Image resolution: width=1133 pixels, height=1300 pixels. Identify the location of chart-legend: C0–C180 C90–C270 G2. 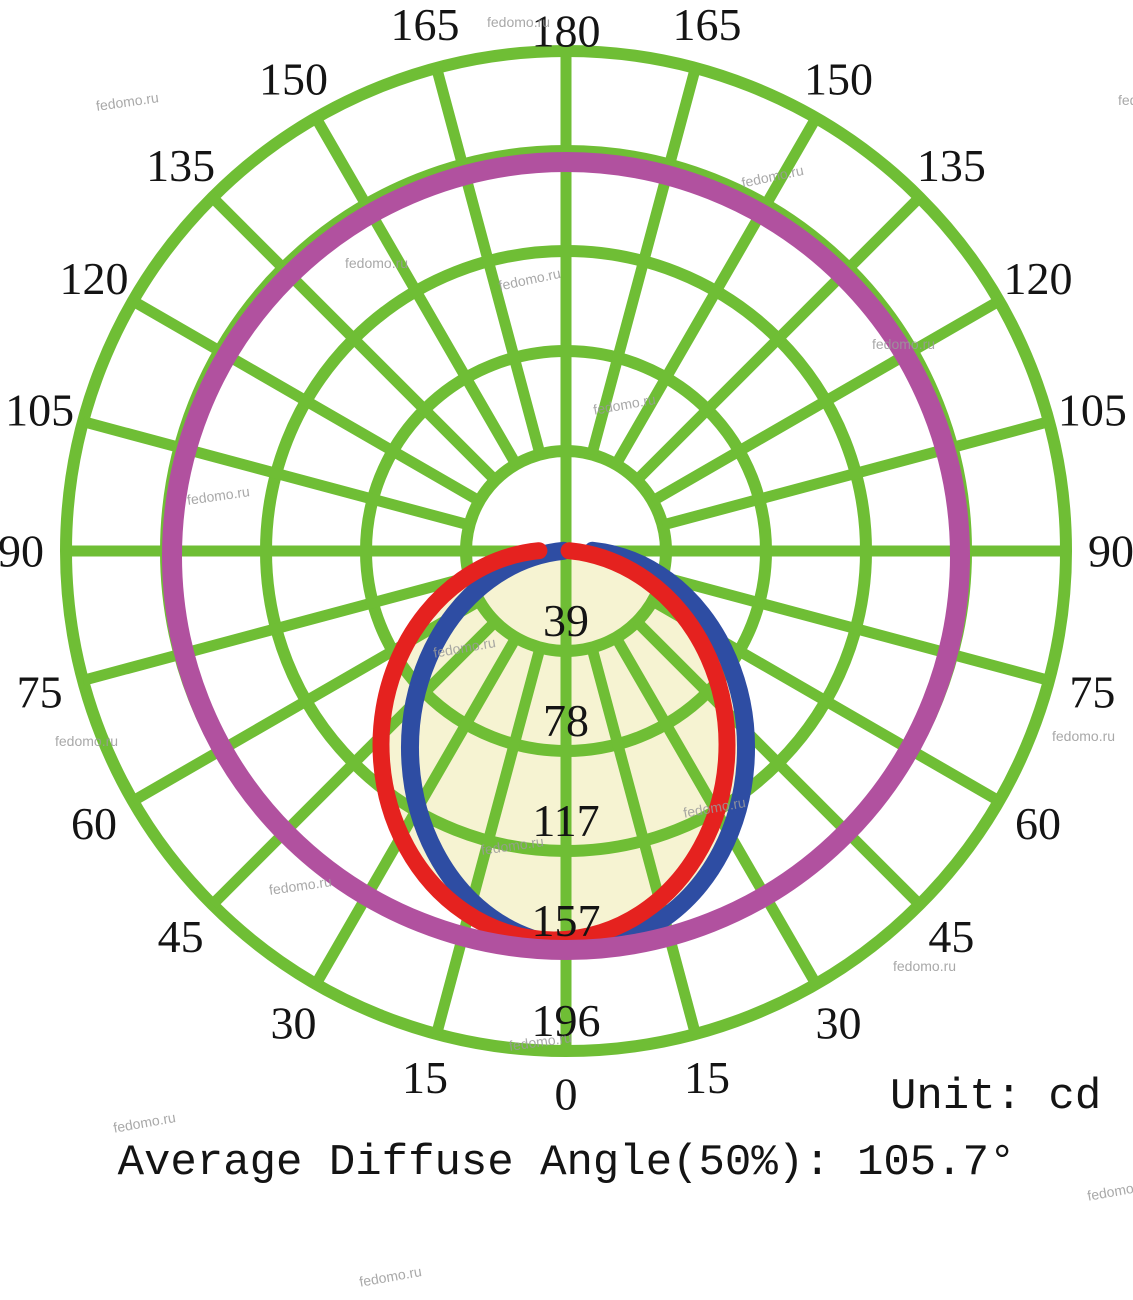
(566, 1275).